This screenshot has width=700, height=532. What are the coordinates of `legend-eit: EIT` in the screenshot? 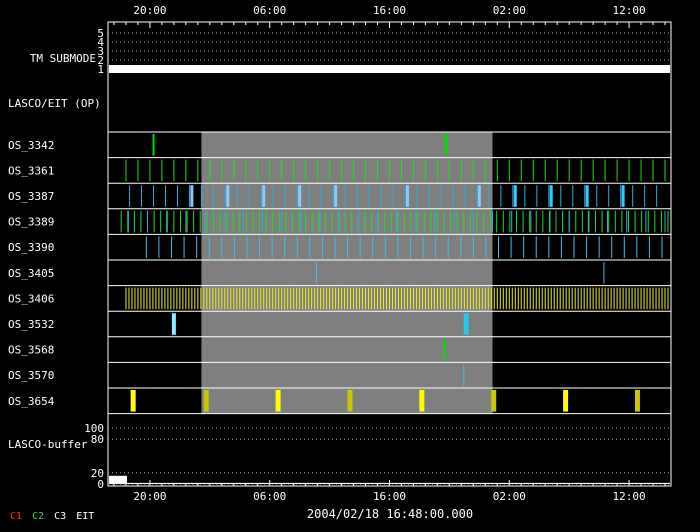 It's located at (85, 516).